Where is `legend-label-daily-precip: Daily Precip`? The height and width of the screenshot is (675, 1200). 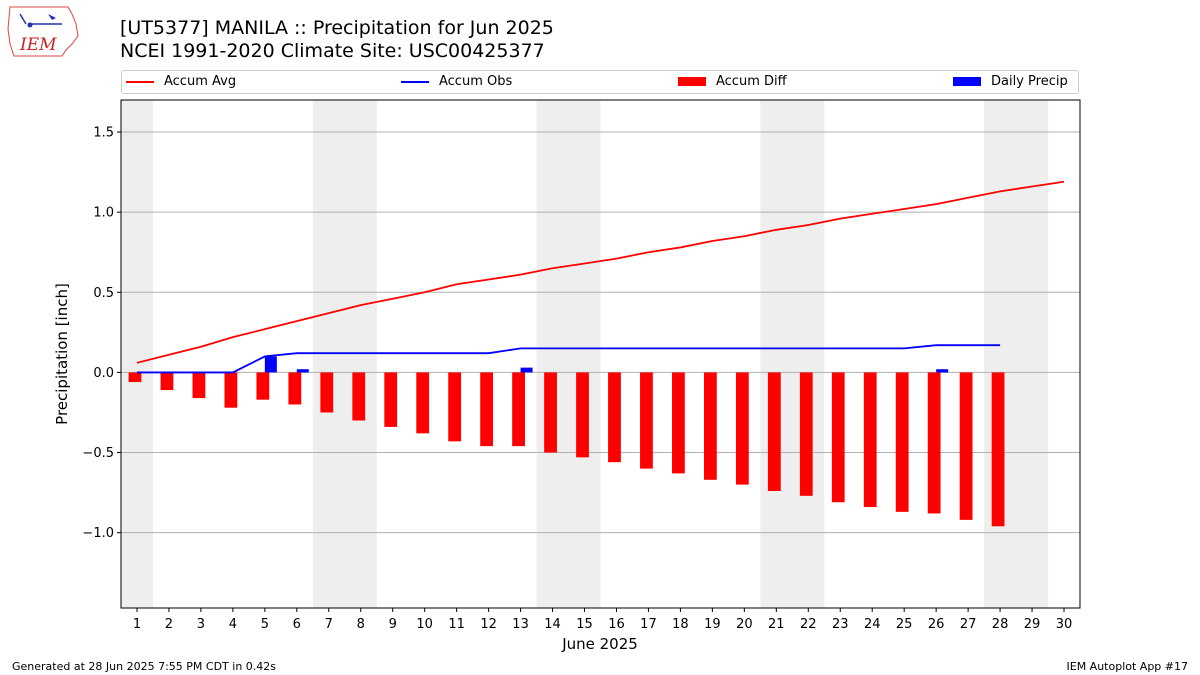 legend-label-daily-precip: Daily Precip is located at coordinates (1029, 81).